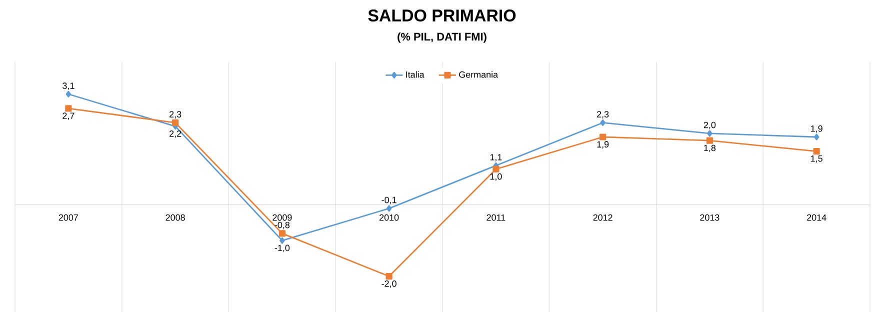 The height and width of the screenshot is (324, 885). What do you see at coordinates (68, 217) in the screenshot?
I see `x-tick-label: 2007` at bounding box center [68, 217].